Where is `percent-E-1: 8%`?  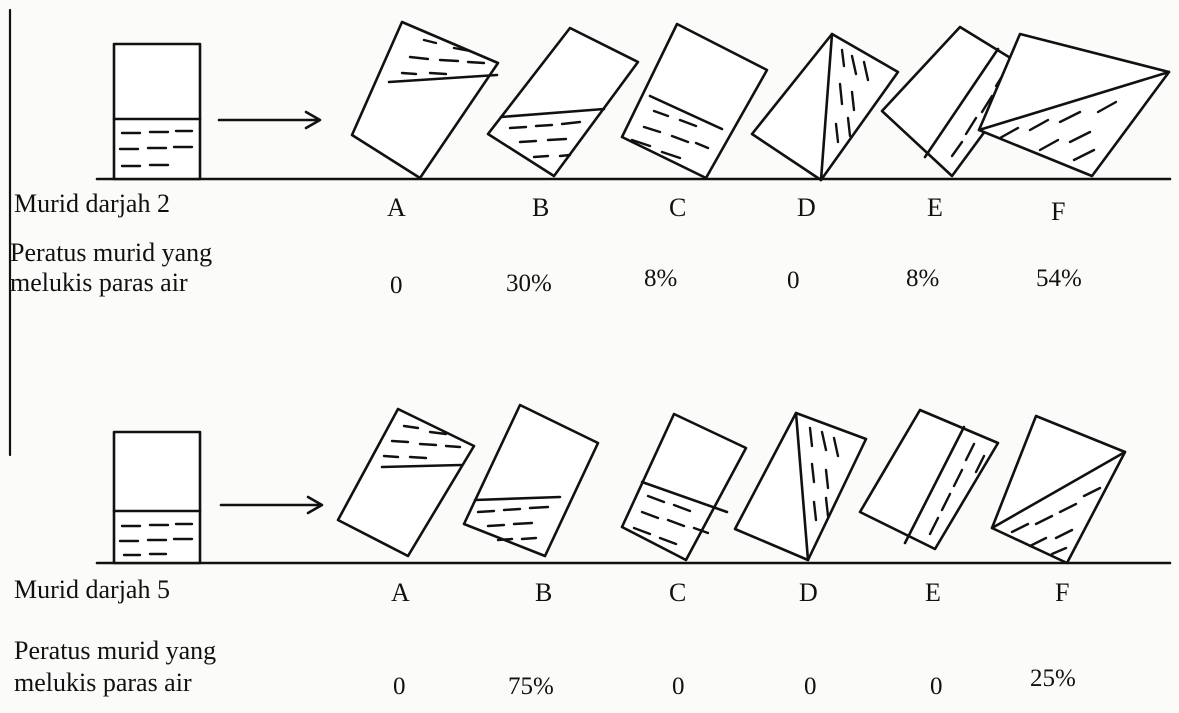
percent-E-1: 8% is located at coordinates (922, 278).